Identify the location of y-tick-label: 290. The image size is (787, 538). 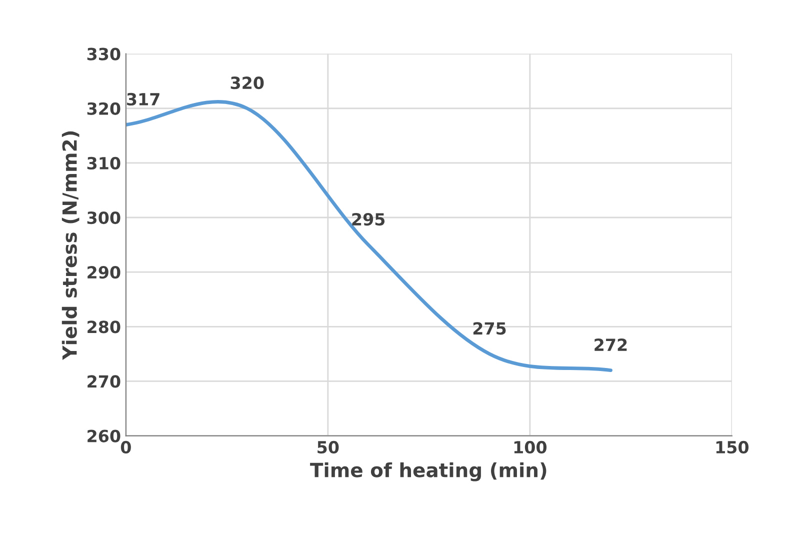
(104, 272).